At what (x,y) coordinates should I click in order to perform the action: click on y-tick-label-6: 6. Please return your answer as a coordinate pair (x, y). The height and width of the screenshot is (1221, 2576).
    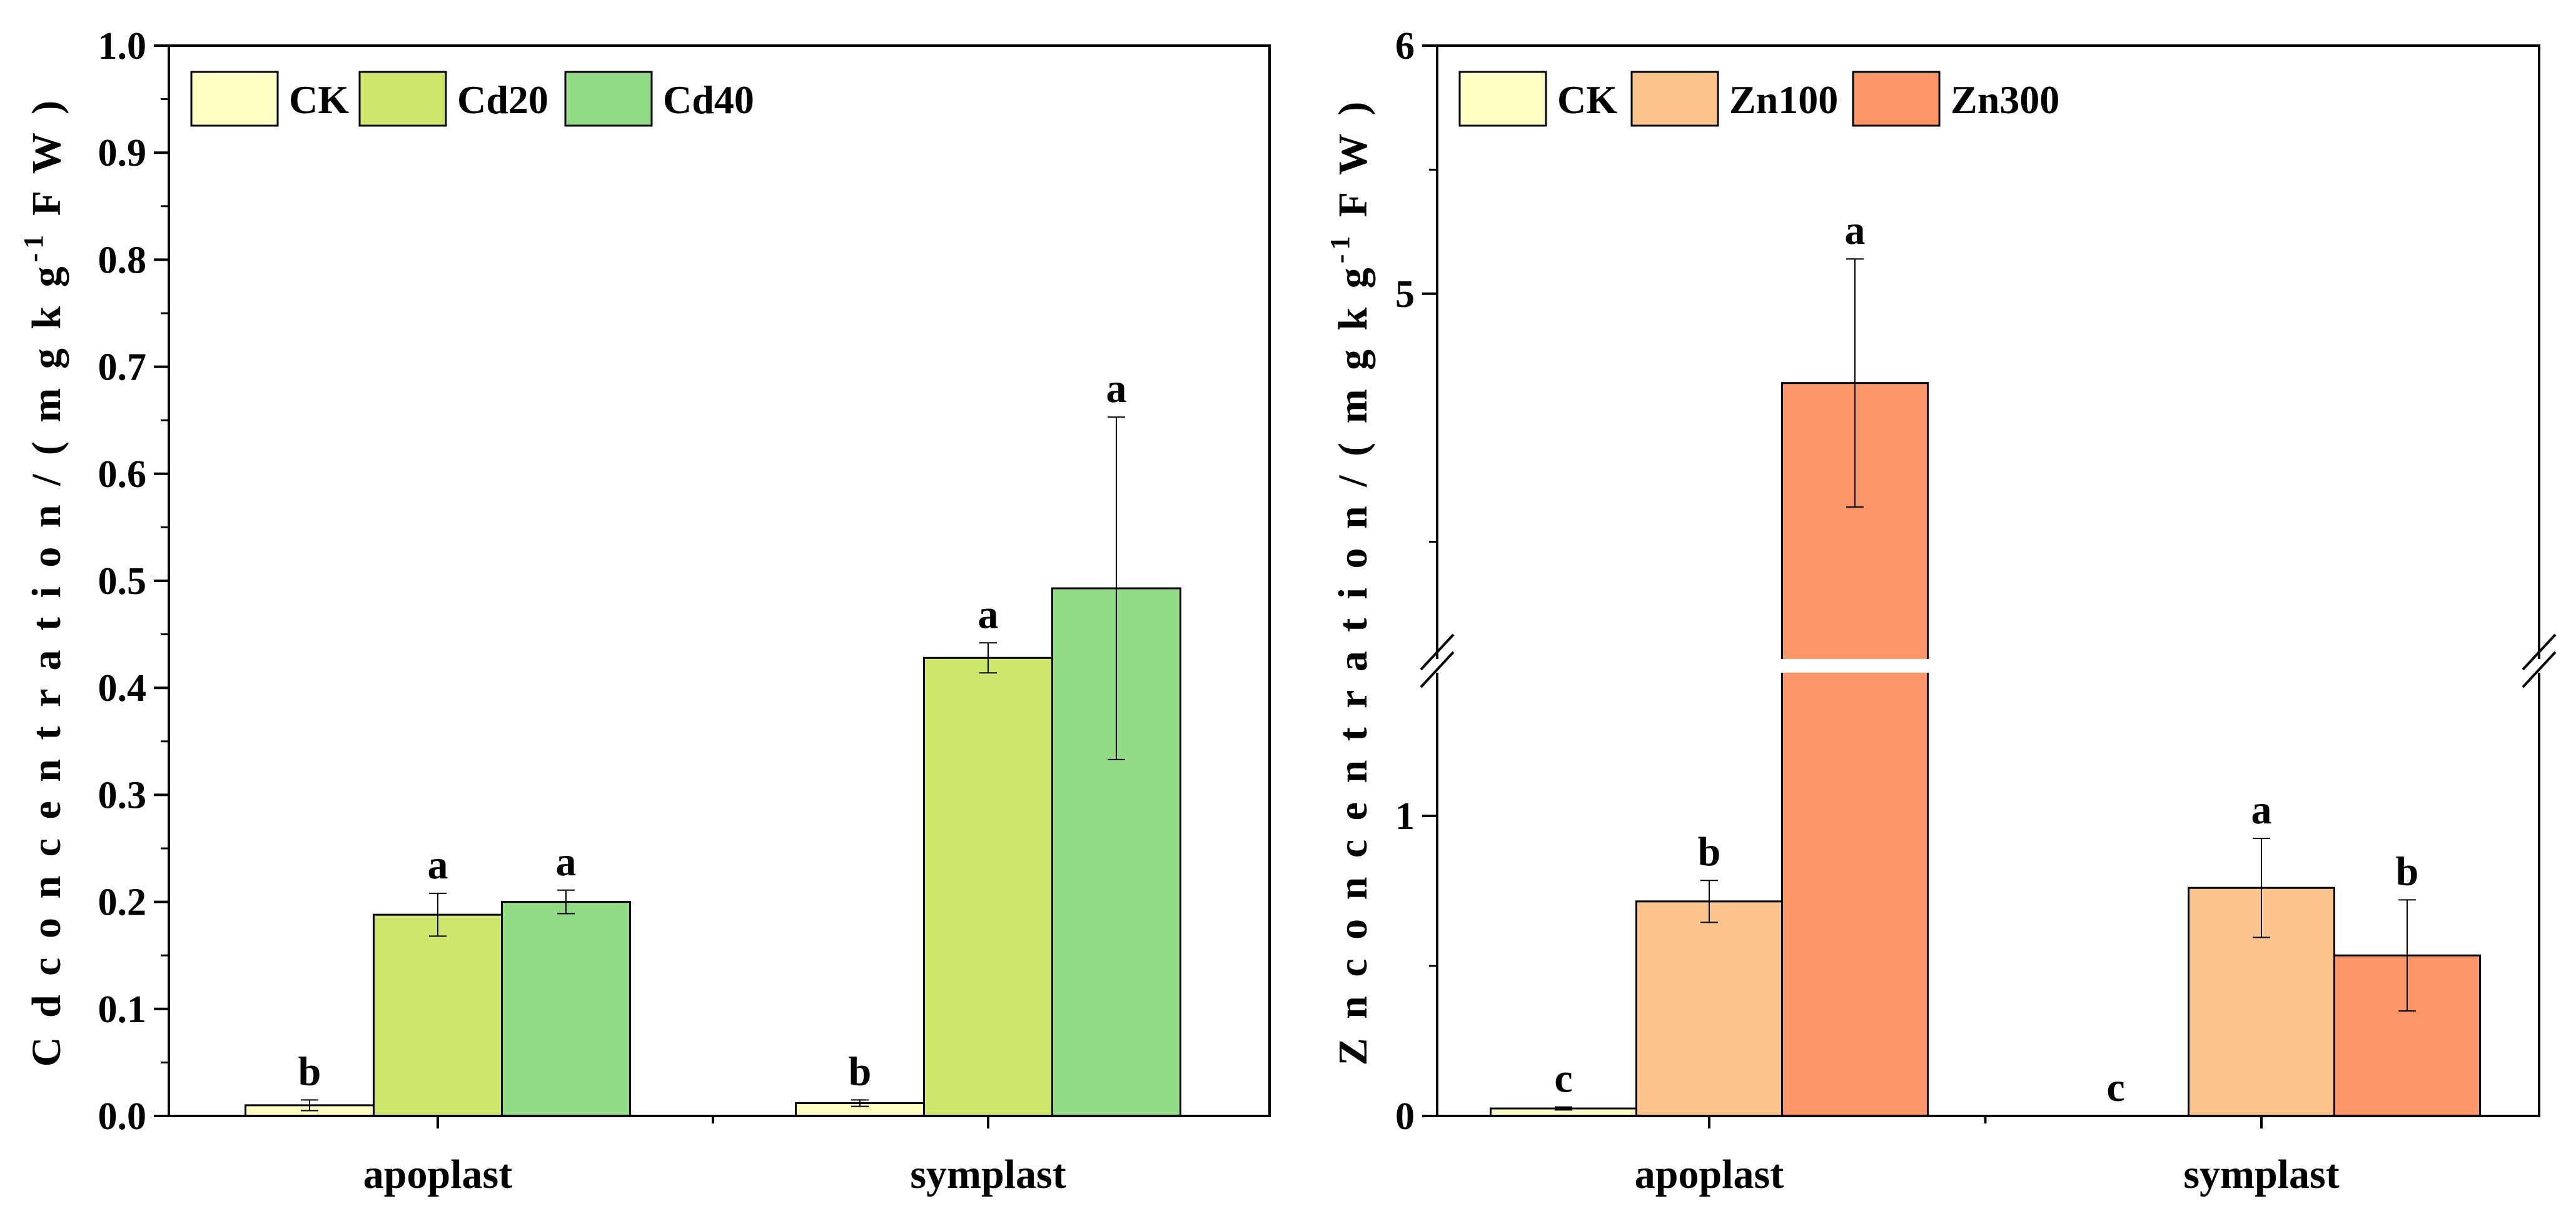
    Looking at the image, I should click on (1405, 46).